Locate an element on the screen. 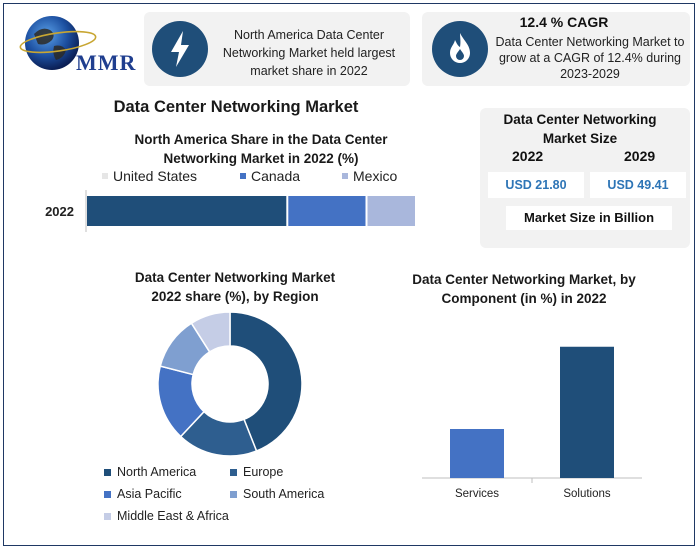 The width and height of the screenshot is (700, 551). component-bar-chart: Services Solutions is located at coordinates (532, 423).